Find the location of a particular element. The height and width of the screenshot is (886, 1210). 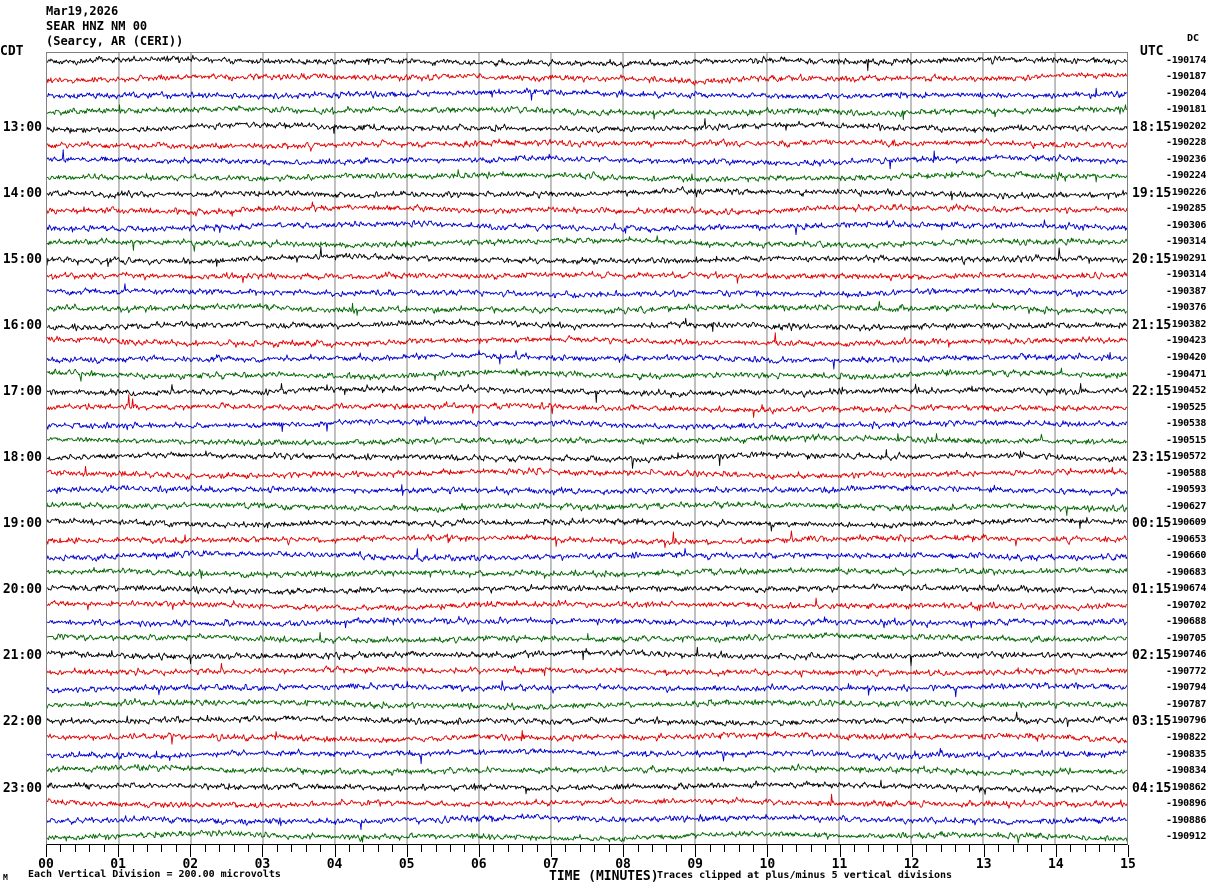

left-time-label: 22:00 is located at coordinates (22, 722).